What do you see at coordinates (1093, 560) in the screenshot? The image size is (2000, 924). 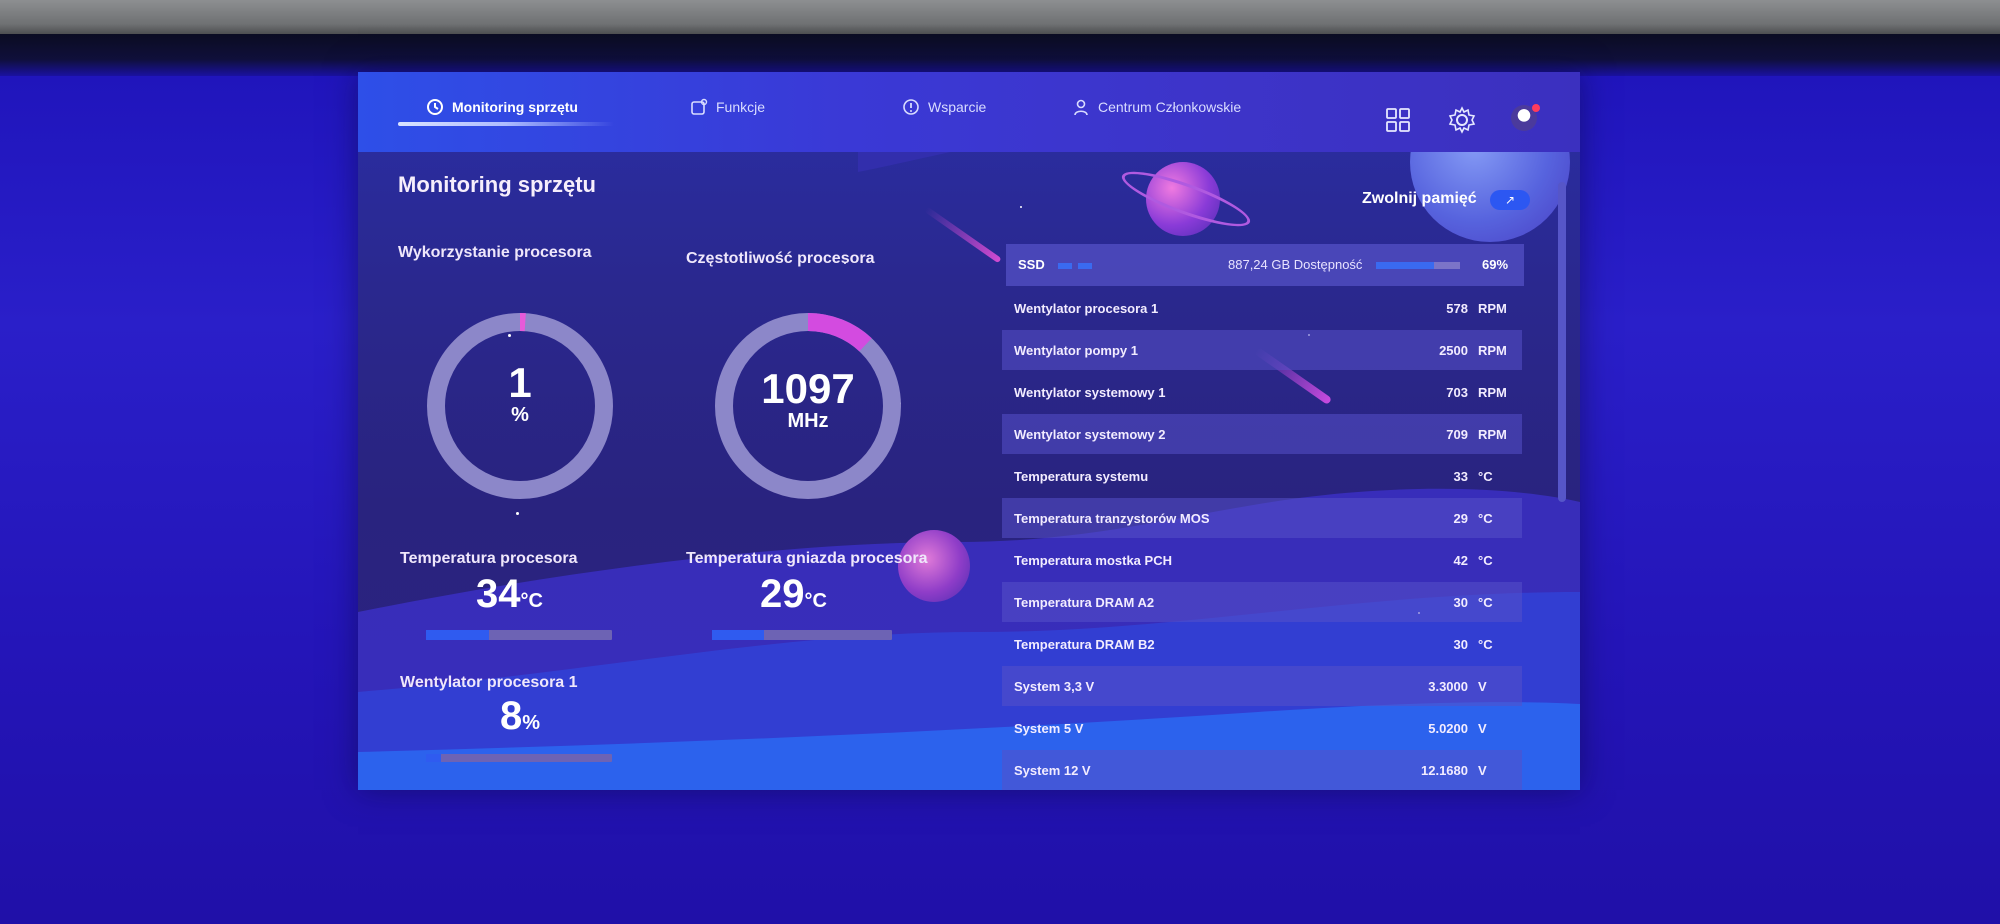 I see `sensor-name: Temperatura mostka PCH` at bounding box center [1093, 560].